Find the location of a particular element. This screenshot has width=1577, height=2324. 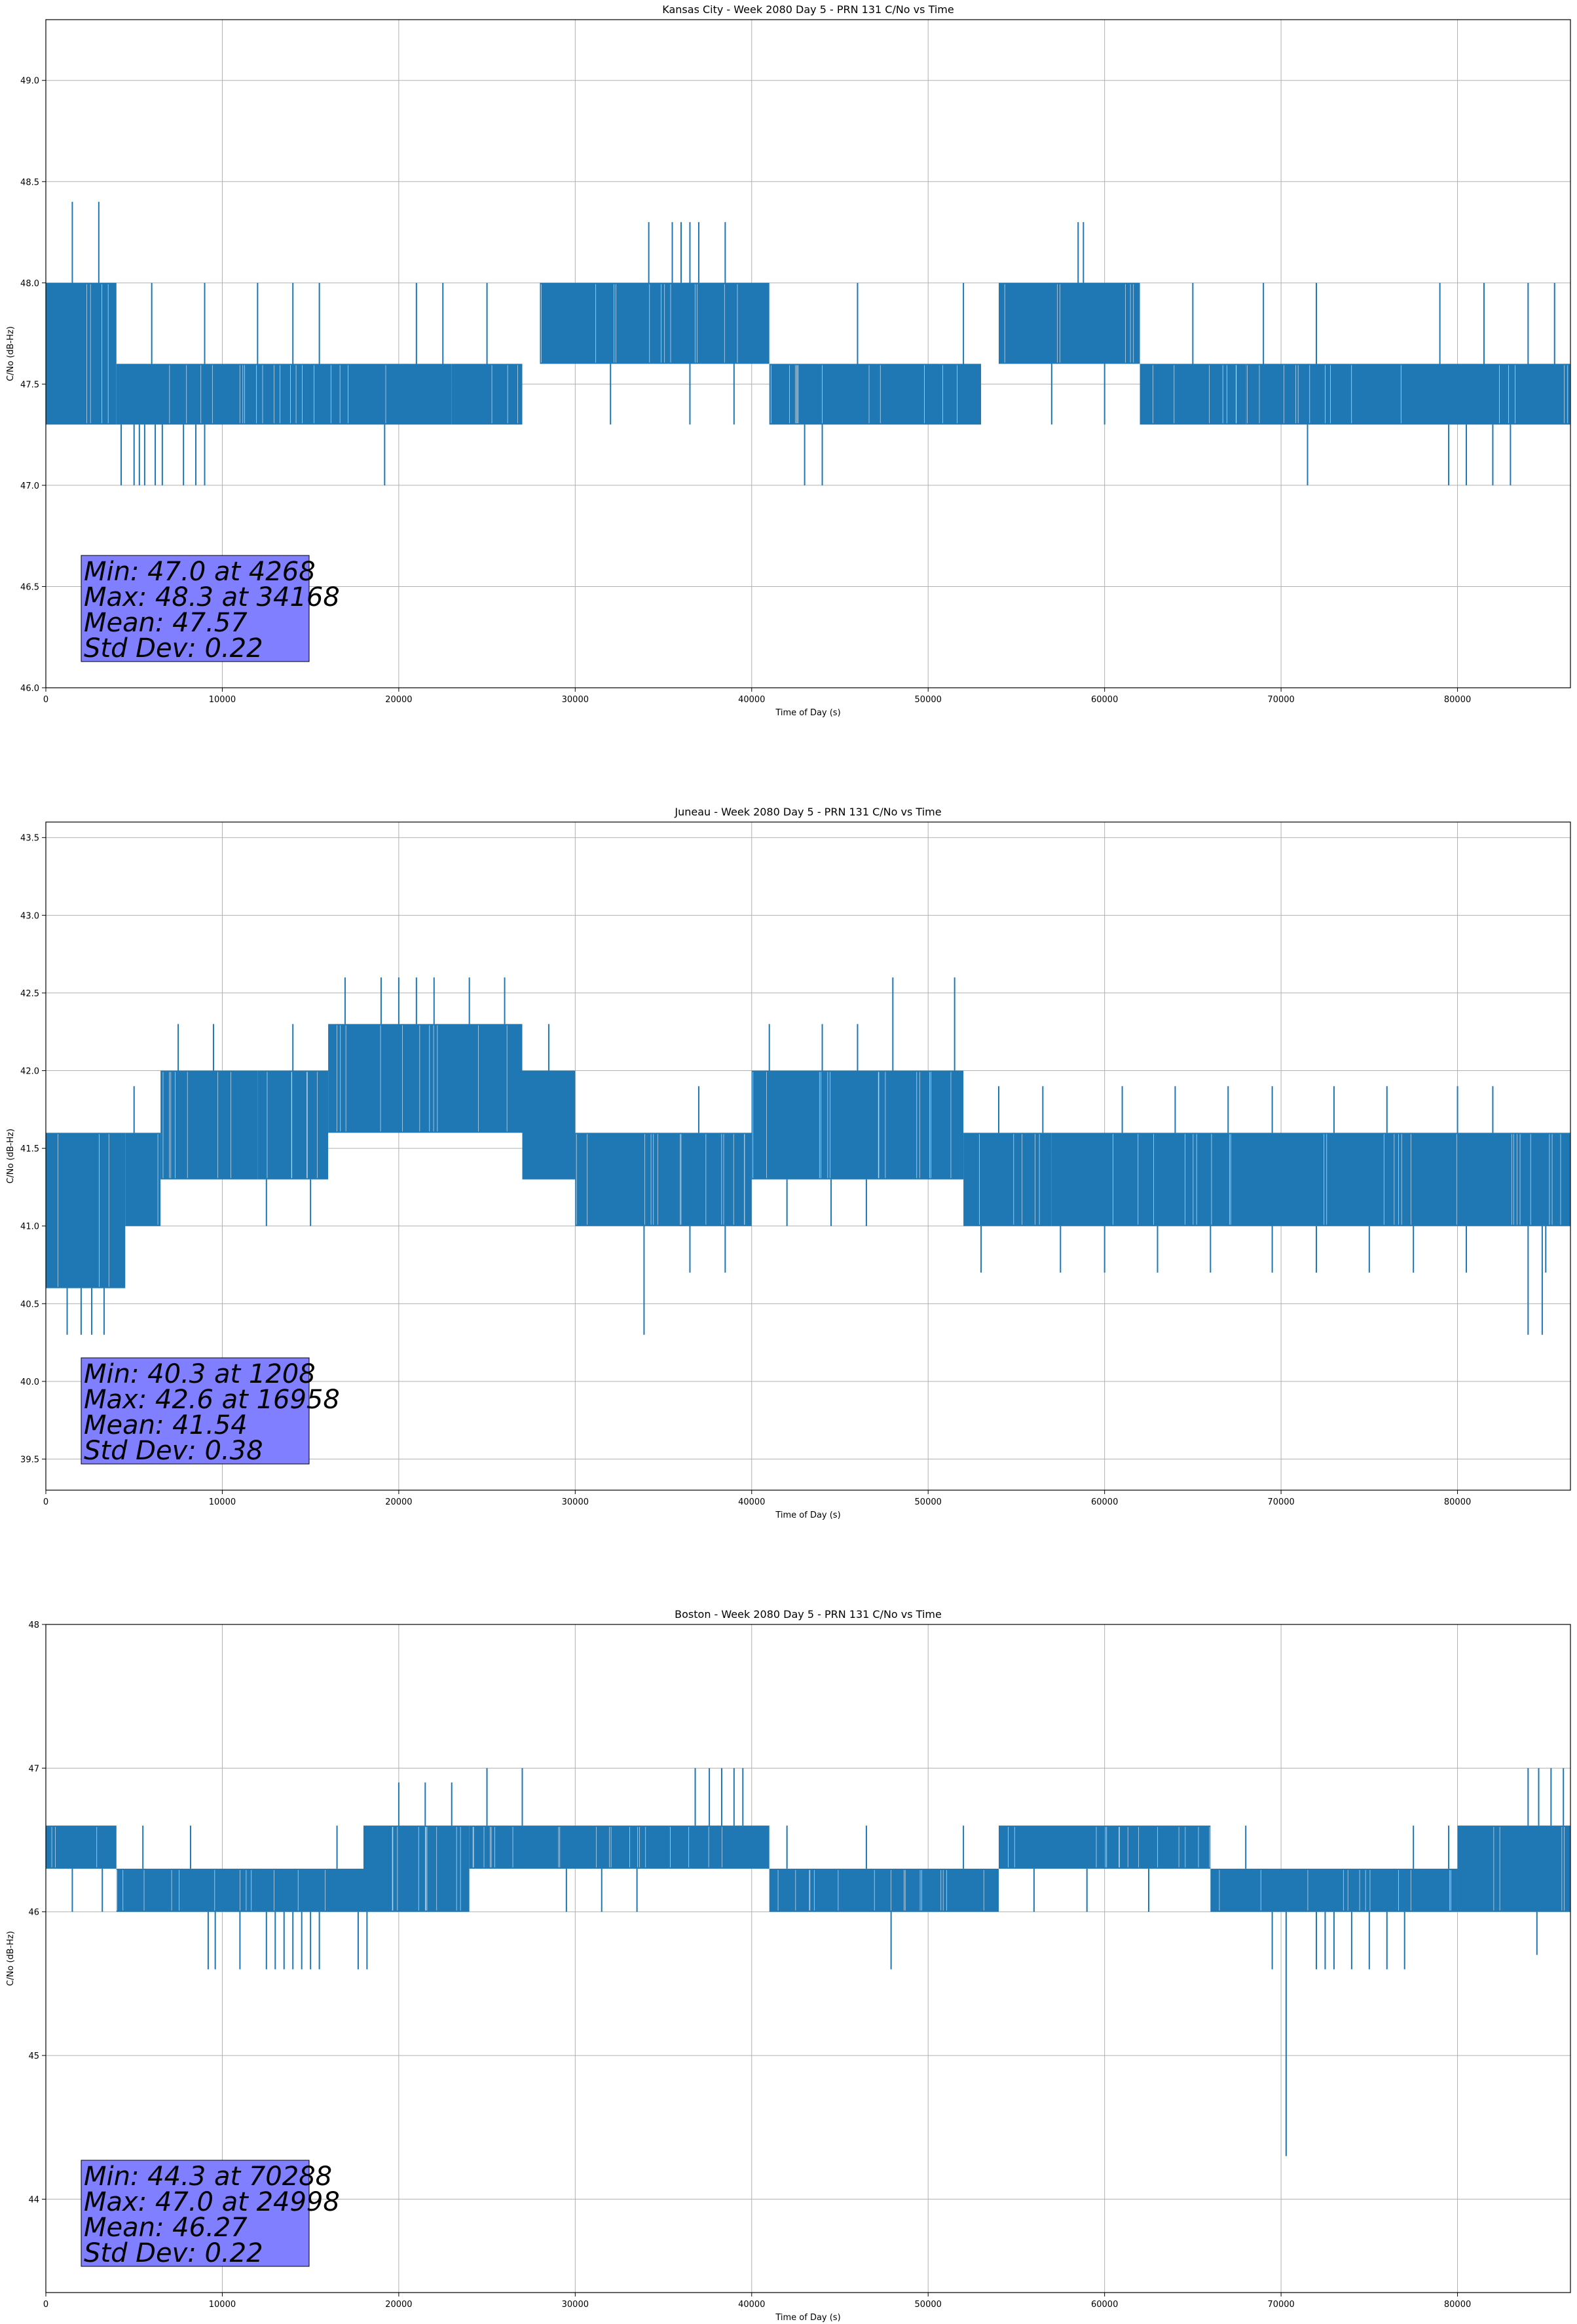

stats-text-line: Mean: 41.54 is located at coordinates (166, 1425).